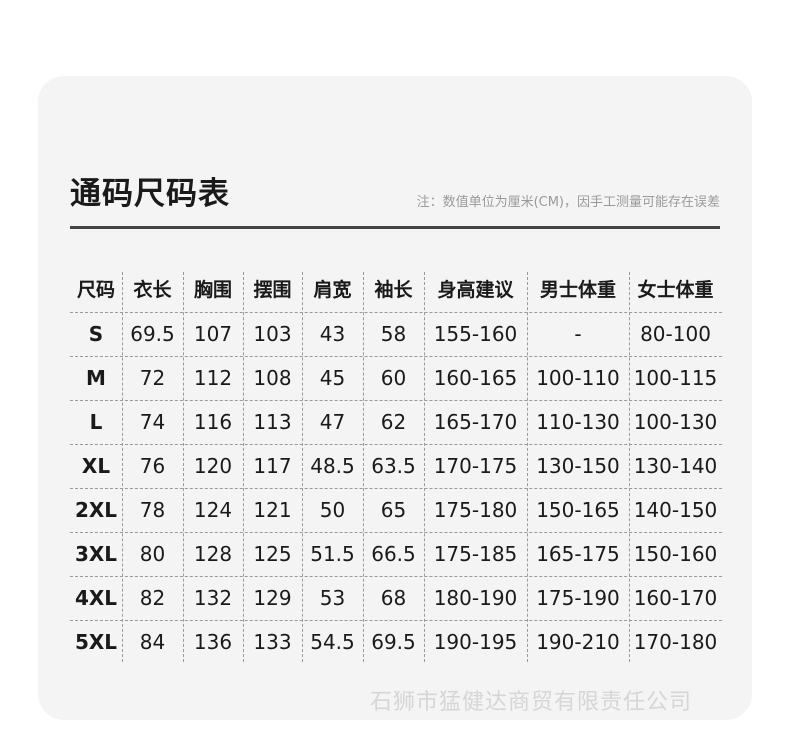  I want to click on table-cell: 76, so click(152, 466).